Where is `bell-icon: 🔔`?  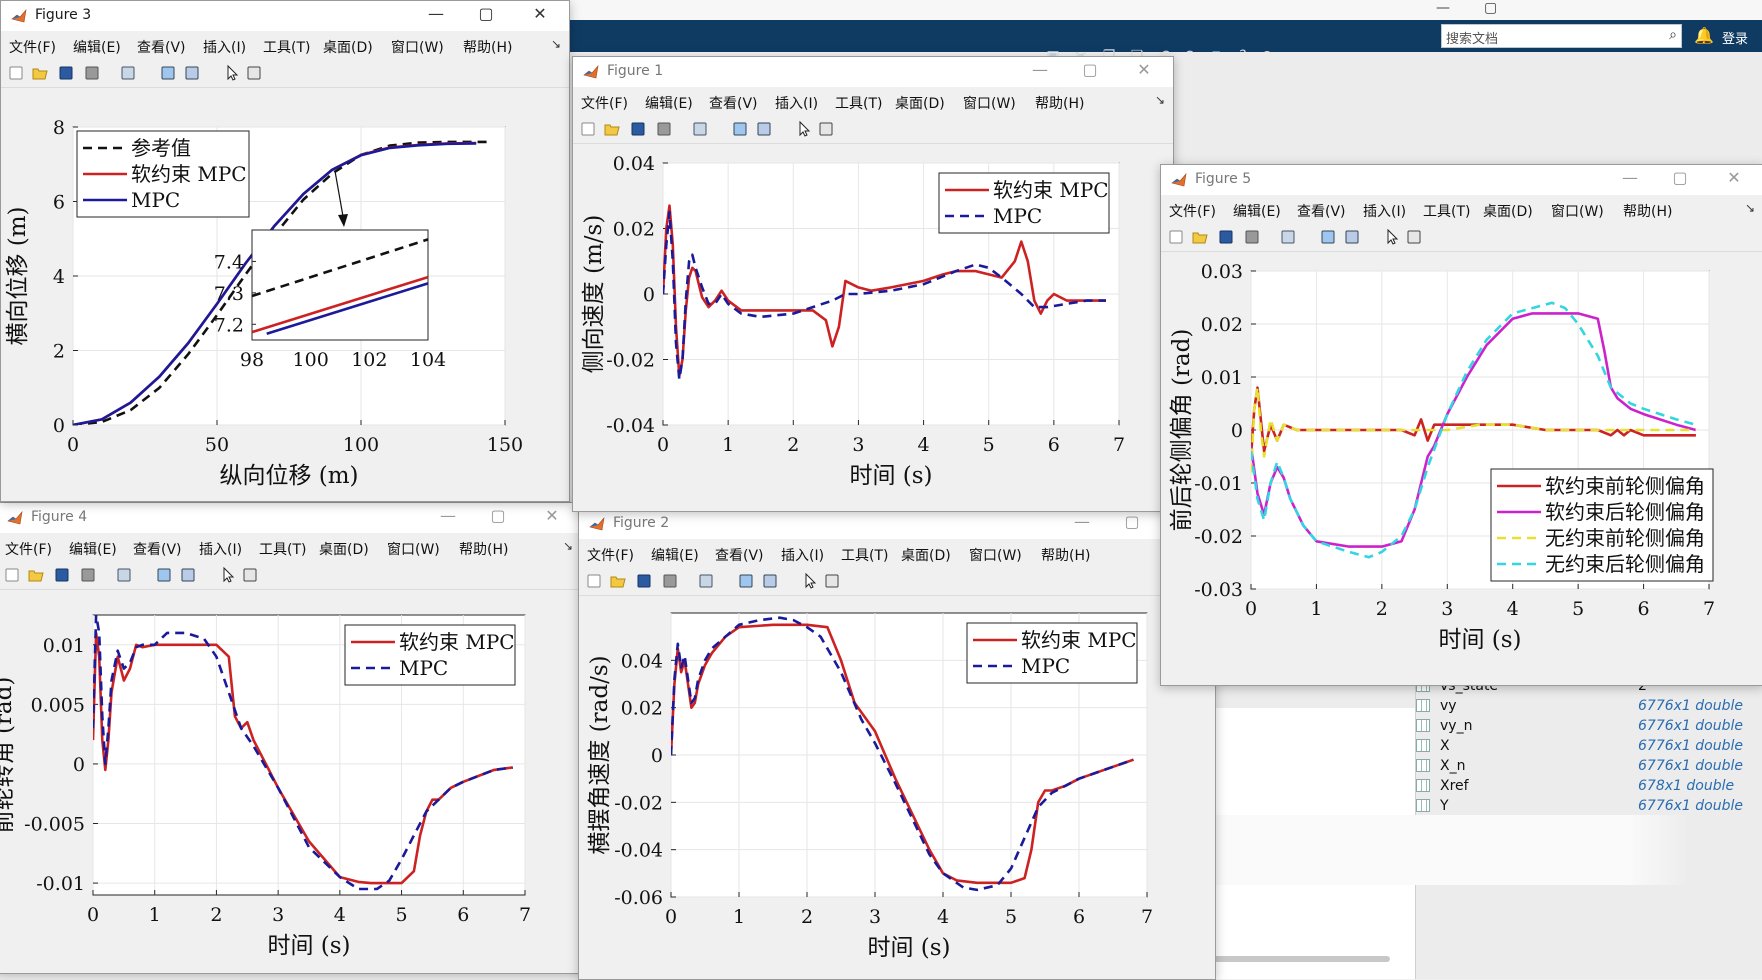
bell-icon: 🔔 is located at coordinates (1704, 35).